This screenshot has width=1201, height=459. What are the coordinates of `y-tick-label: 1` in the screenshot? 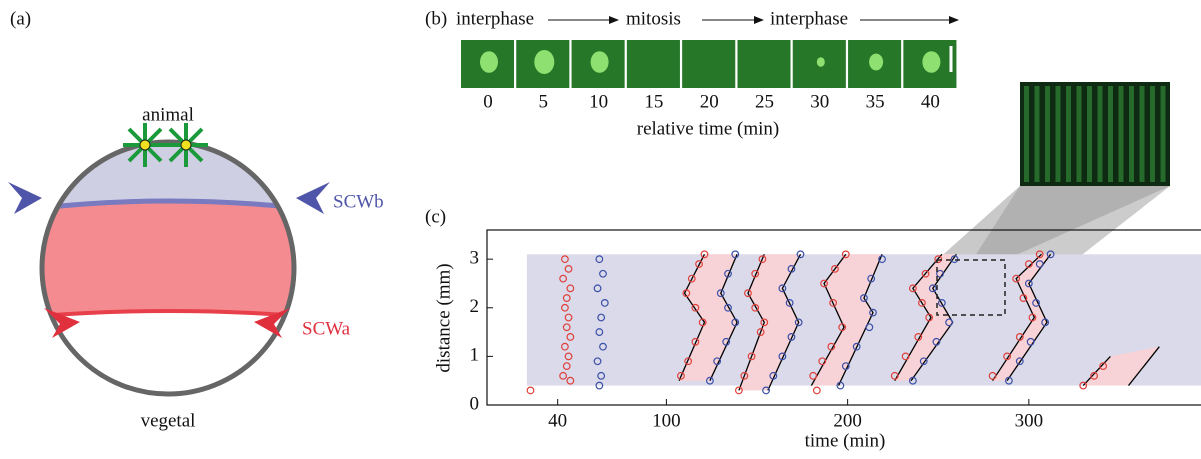 It's located at (475, 355).